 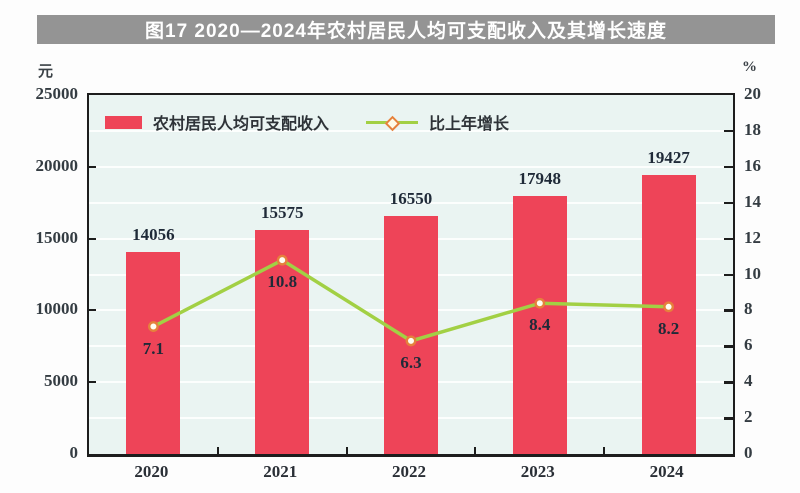 What do you see at coordinates (241, 124) in the screenshot?
I see `legend-label-income: 农村居民人均可支配收入` at bounding box center [241, 124].